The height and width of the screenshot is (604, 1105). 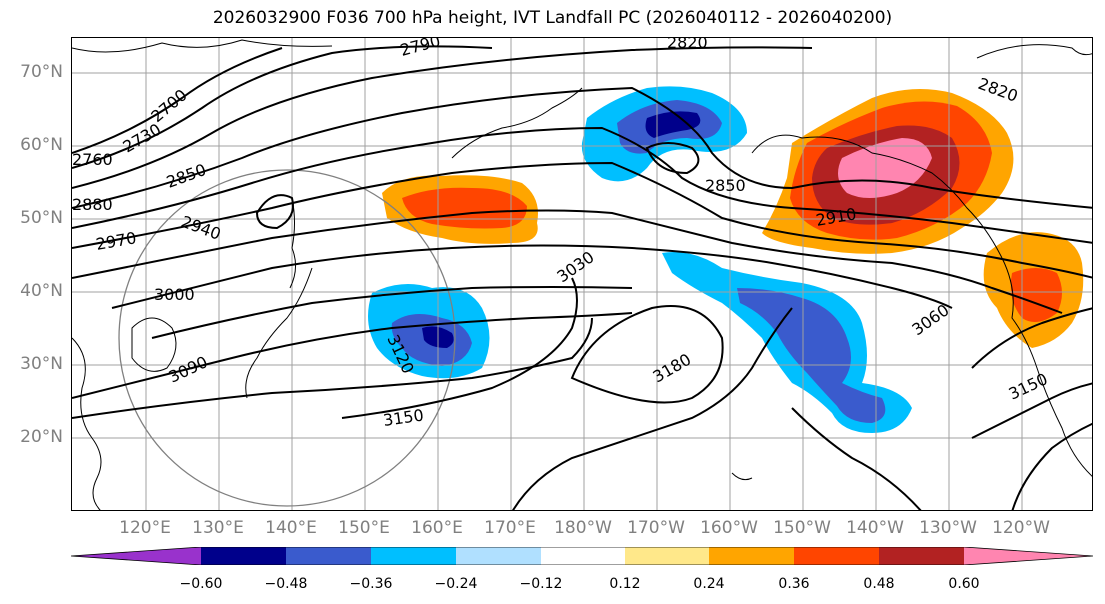 What do you see at coordinates (188, 369) in the screenshot?
I see `contour-label: 3090` at bounding box center [188, 369].